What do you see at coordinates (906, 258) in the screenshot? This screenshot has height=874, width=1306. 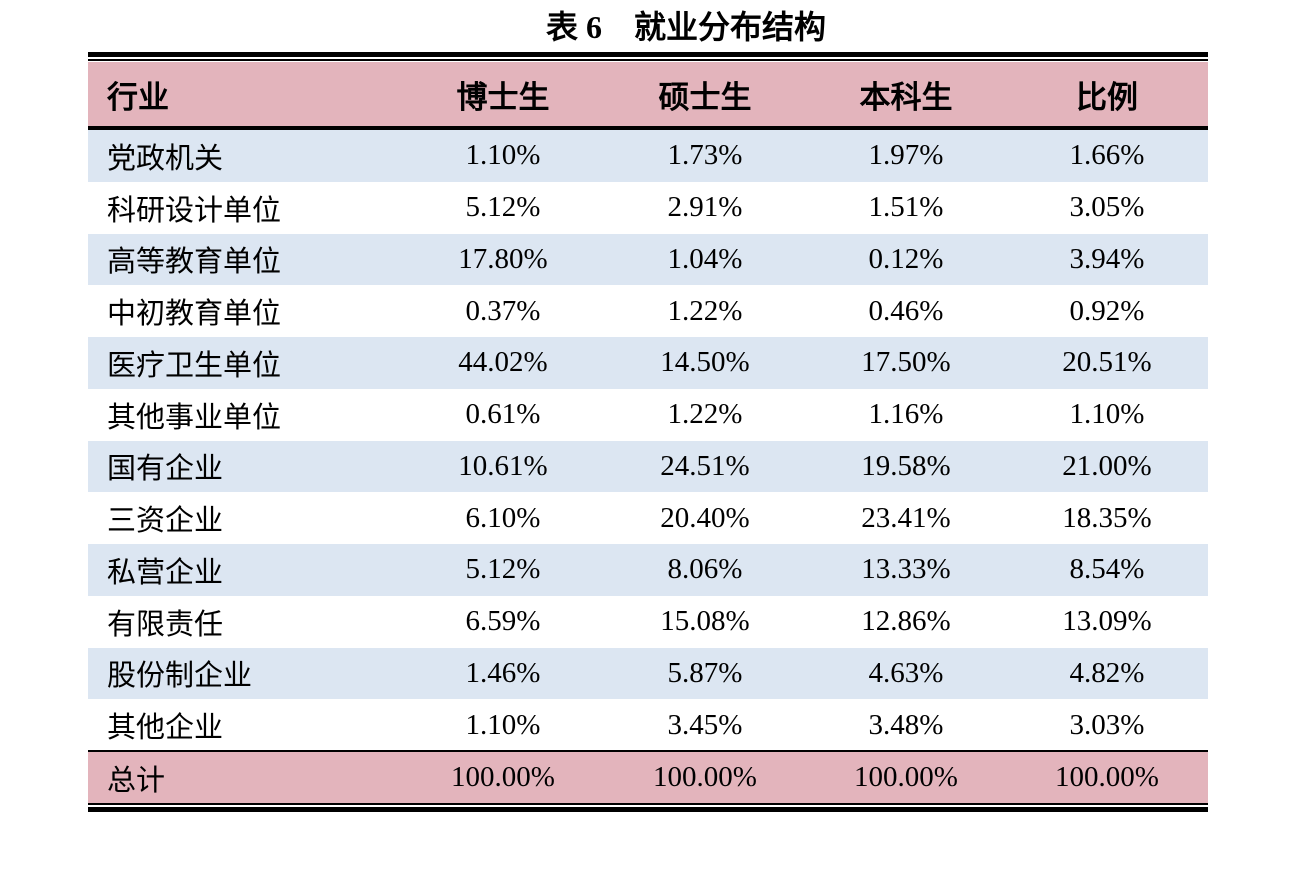 I see `cell-value: 0.12%` at bounding box center [906, 258].